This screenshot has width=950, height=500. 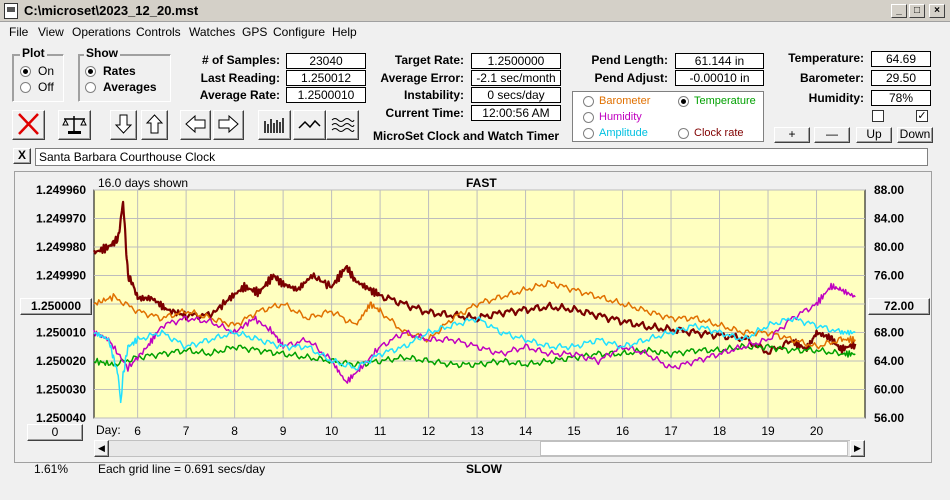 What do you see at coordinates (61, 190) in the screenshot?
I see `y-left-tick: 1.249960` at bounding box center [61, 190].